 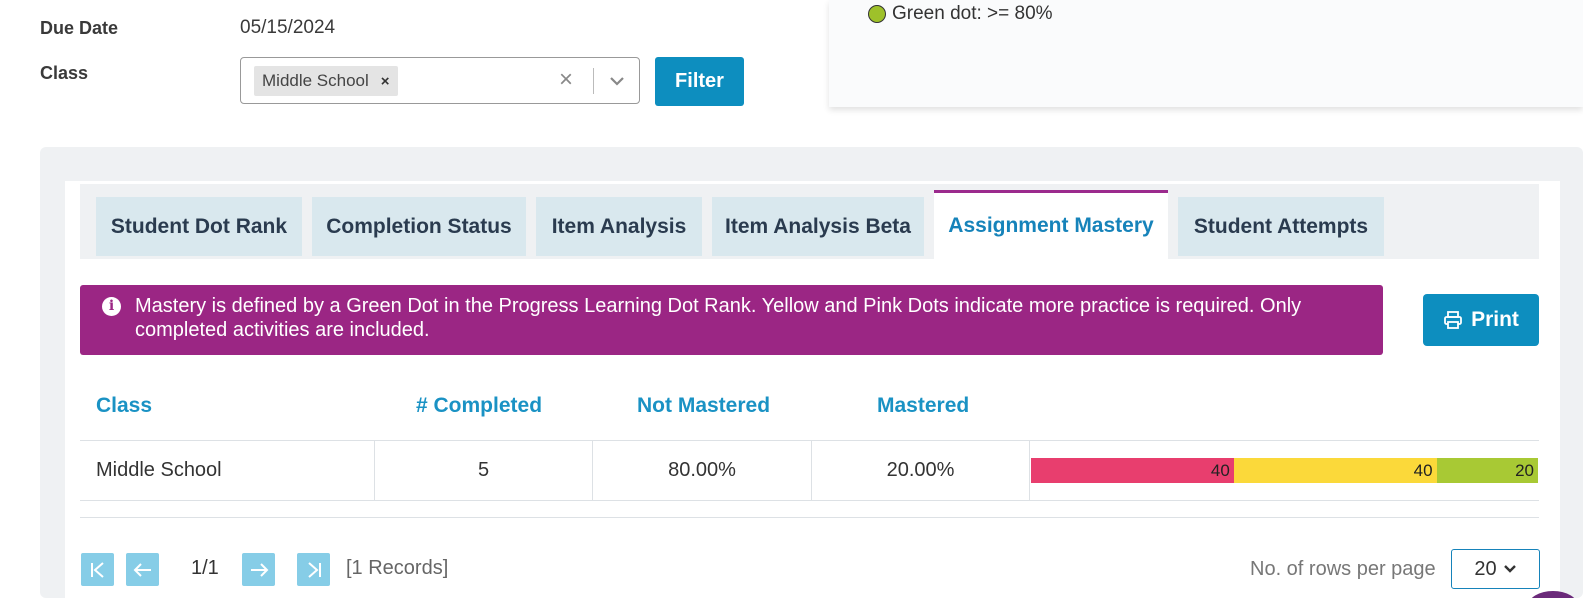 I want to click on tab-item-analysis-beta: Item Analysis Beta, so click(x=818, y=226).